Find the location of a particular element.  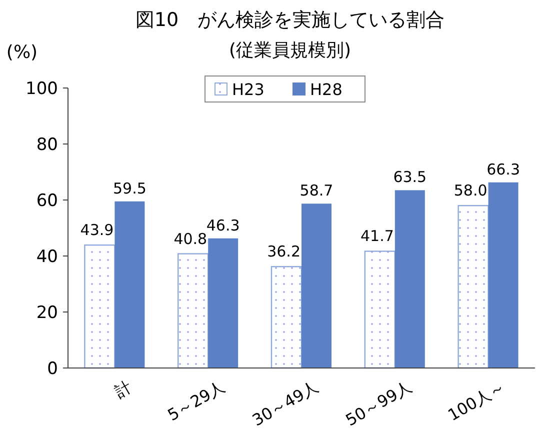

data-label: 66.3 is located at coordinates (503, 169).